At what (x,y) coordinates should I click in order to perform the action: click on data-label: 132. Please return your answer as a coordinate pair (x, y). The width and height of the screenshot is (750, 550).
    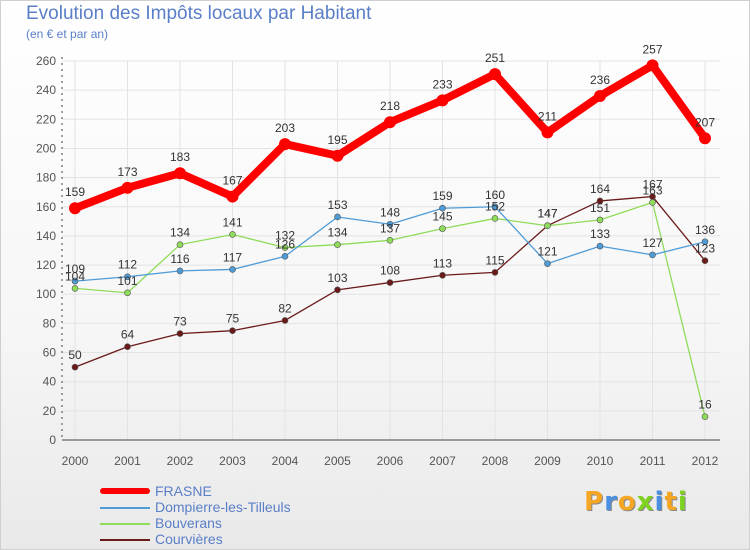
    Looking at the image, I should click on (285, 236).